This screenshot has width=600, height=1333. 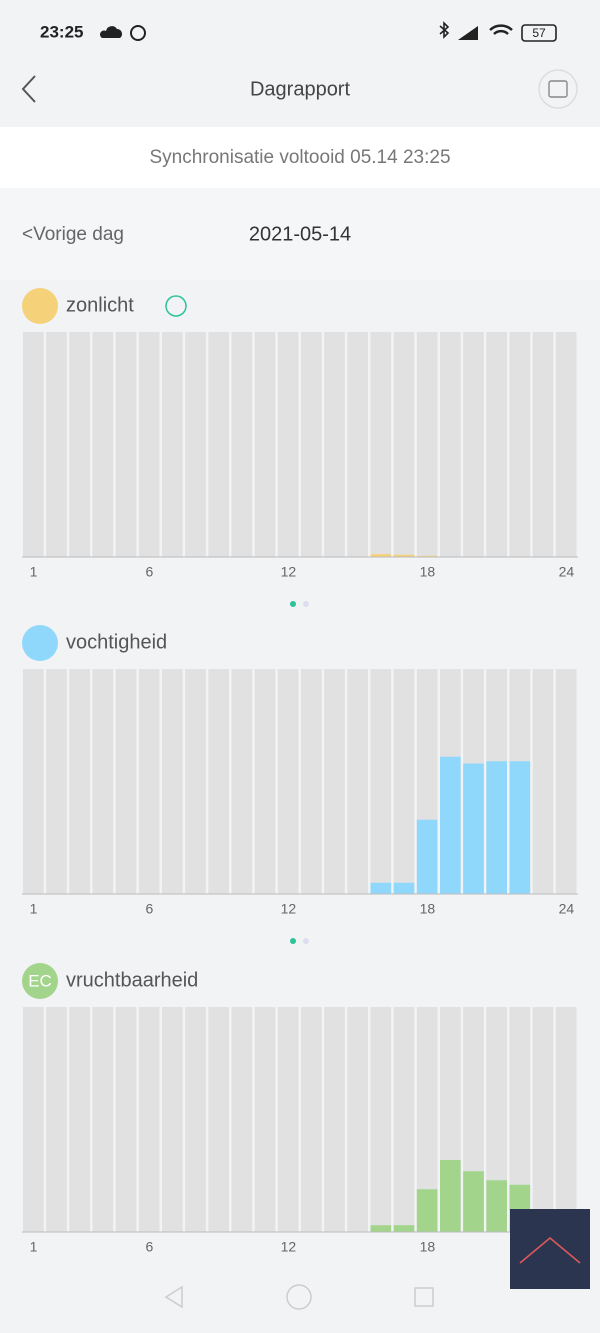 What do you see at coordinates (173, 1297) in the screenshot?
I see `nav-back` at bounding box center [173, 1297].